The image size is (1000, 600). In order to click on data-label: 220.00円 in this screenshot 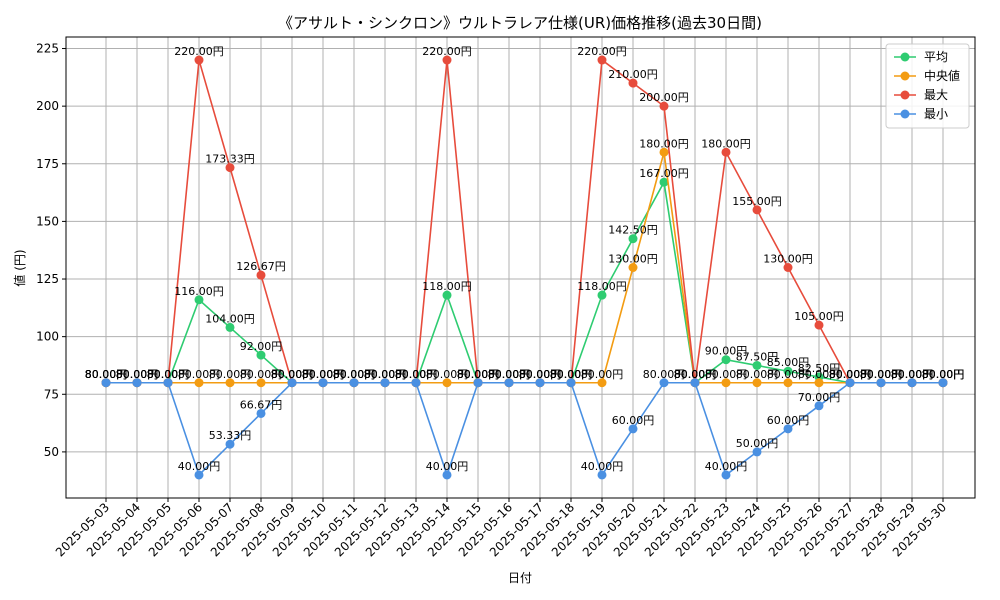, I will do `click(602, 51)`.